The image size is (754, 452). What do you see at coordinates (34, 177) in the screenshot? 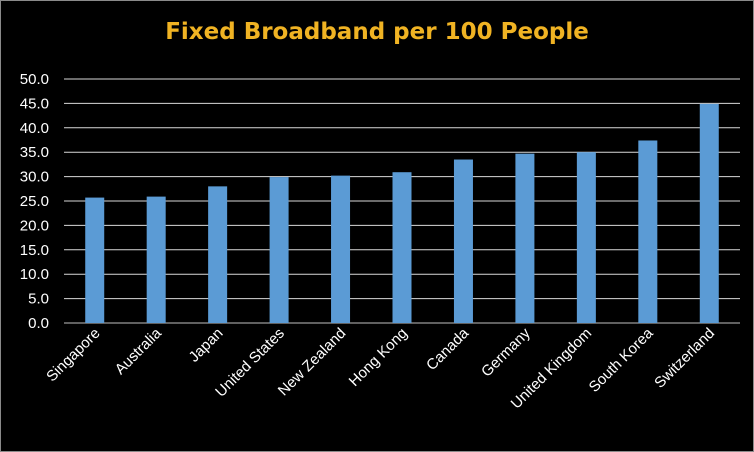
I see `y-tick-label: 30.0` at bounding box center [34, 177].